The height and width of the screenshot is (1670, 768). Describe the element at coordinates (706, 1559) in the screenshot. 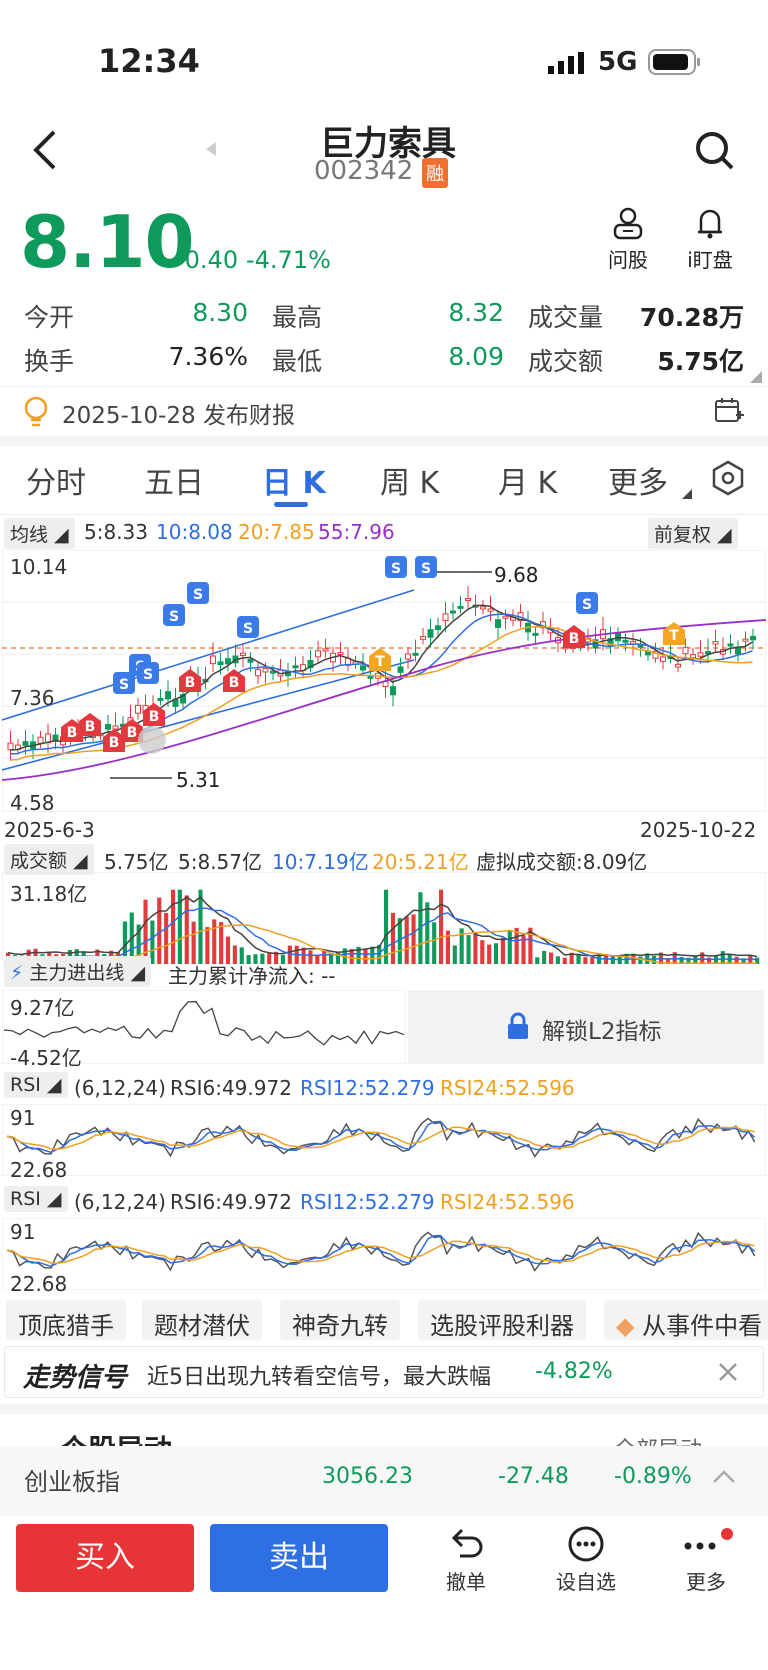

I see `more-button: 更多` at that location.